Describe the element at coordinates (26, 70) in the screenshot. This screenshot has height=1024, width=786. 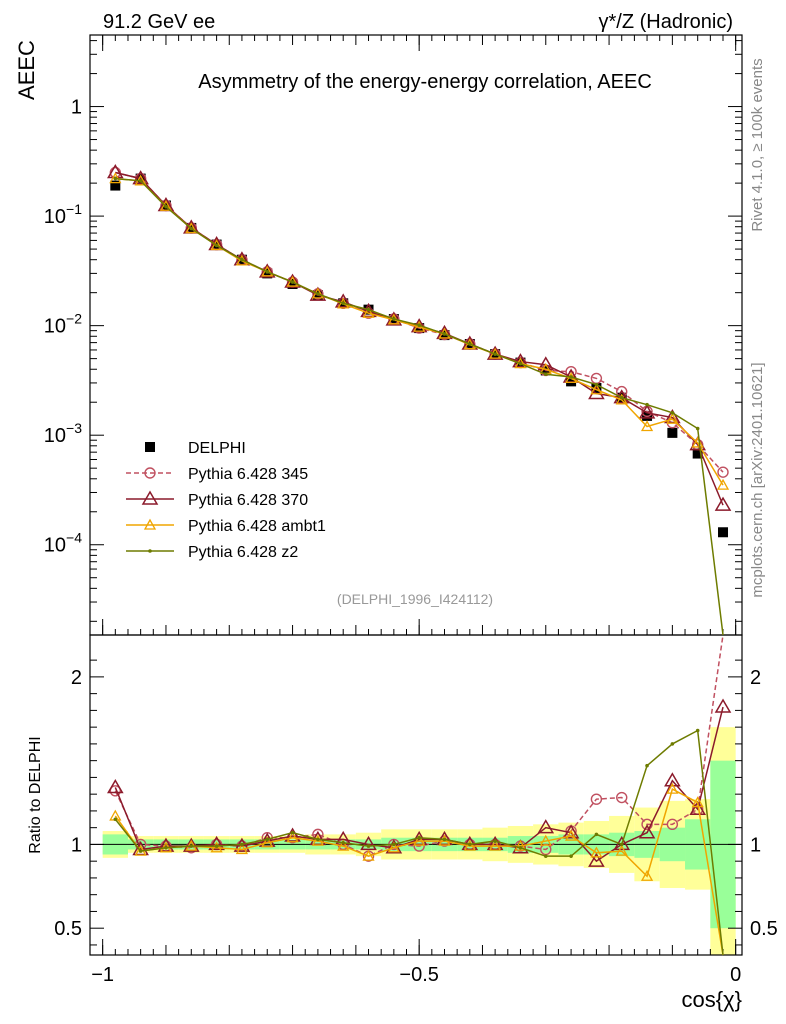
I see `main-ylabel: AEEC` at that location.